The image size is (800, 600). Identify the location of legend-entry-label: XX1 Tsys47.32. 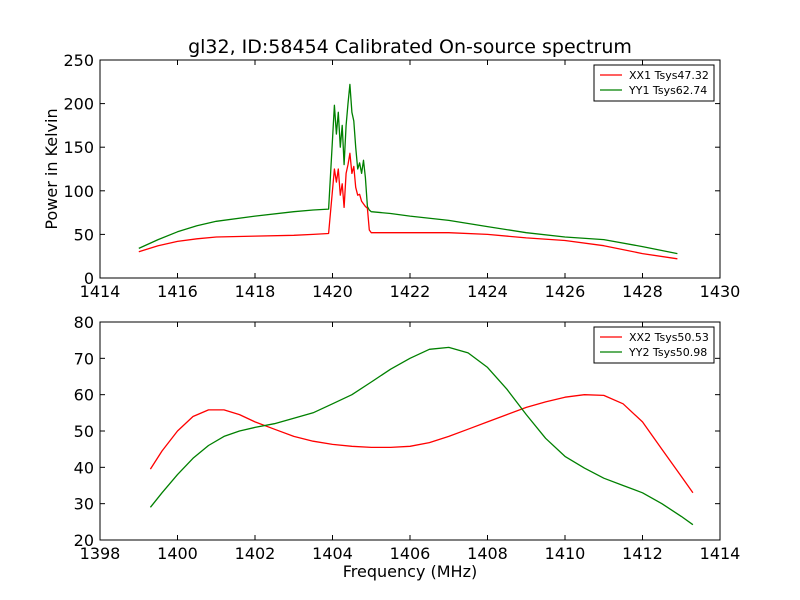
(669, 75).